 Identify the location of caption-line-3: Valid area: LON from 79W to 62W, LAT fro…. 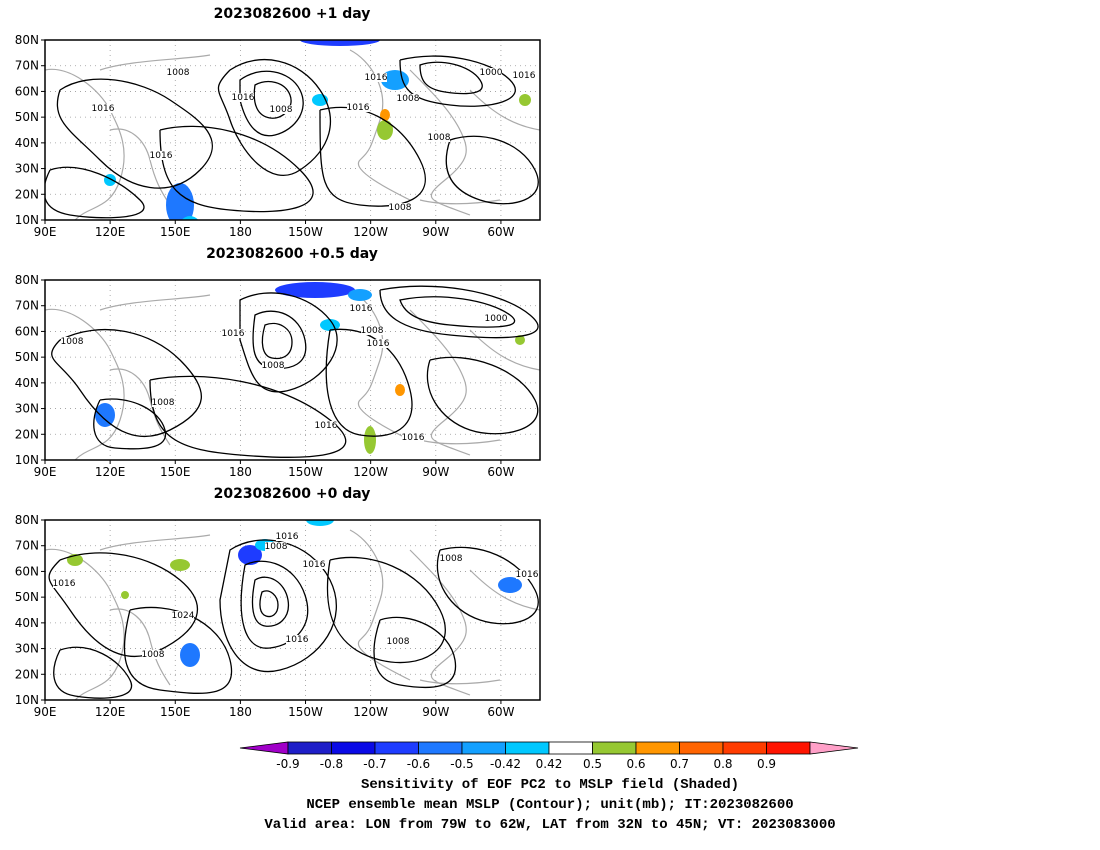
(550, 825).